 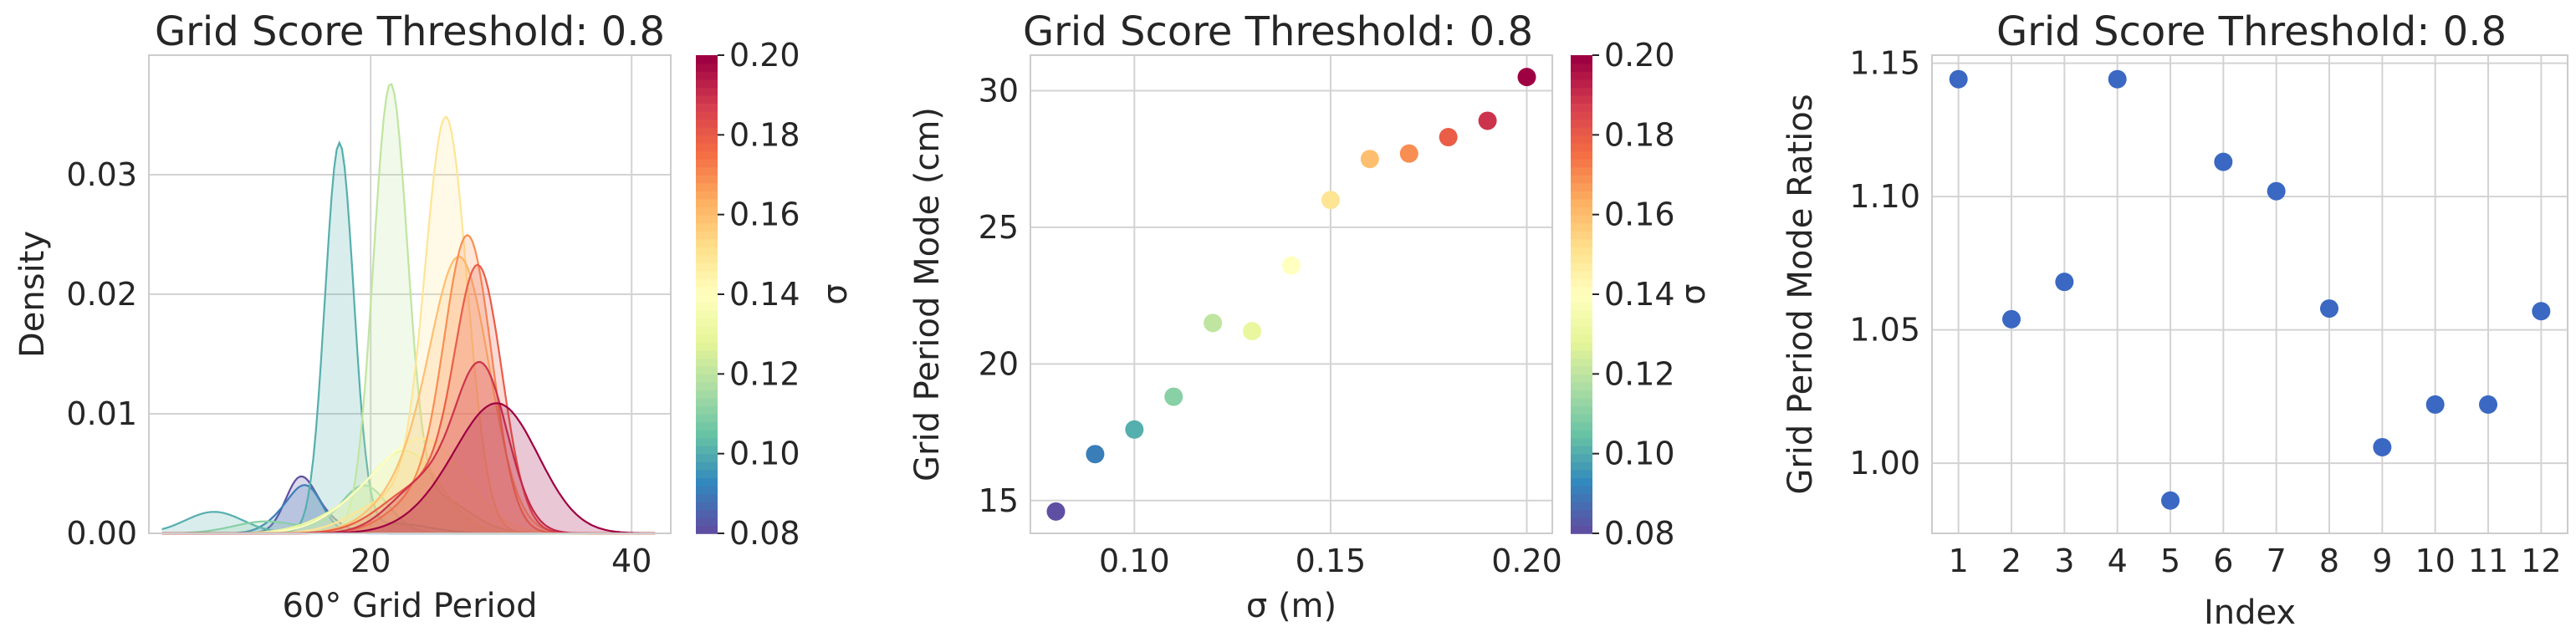 I want to click on ratio-scatter-x-tick-label: 10, so click(x=2435, y=561).